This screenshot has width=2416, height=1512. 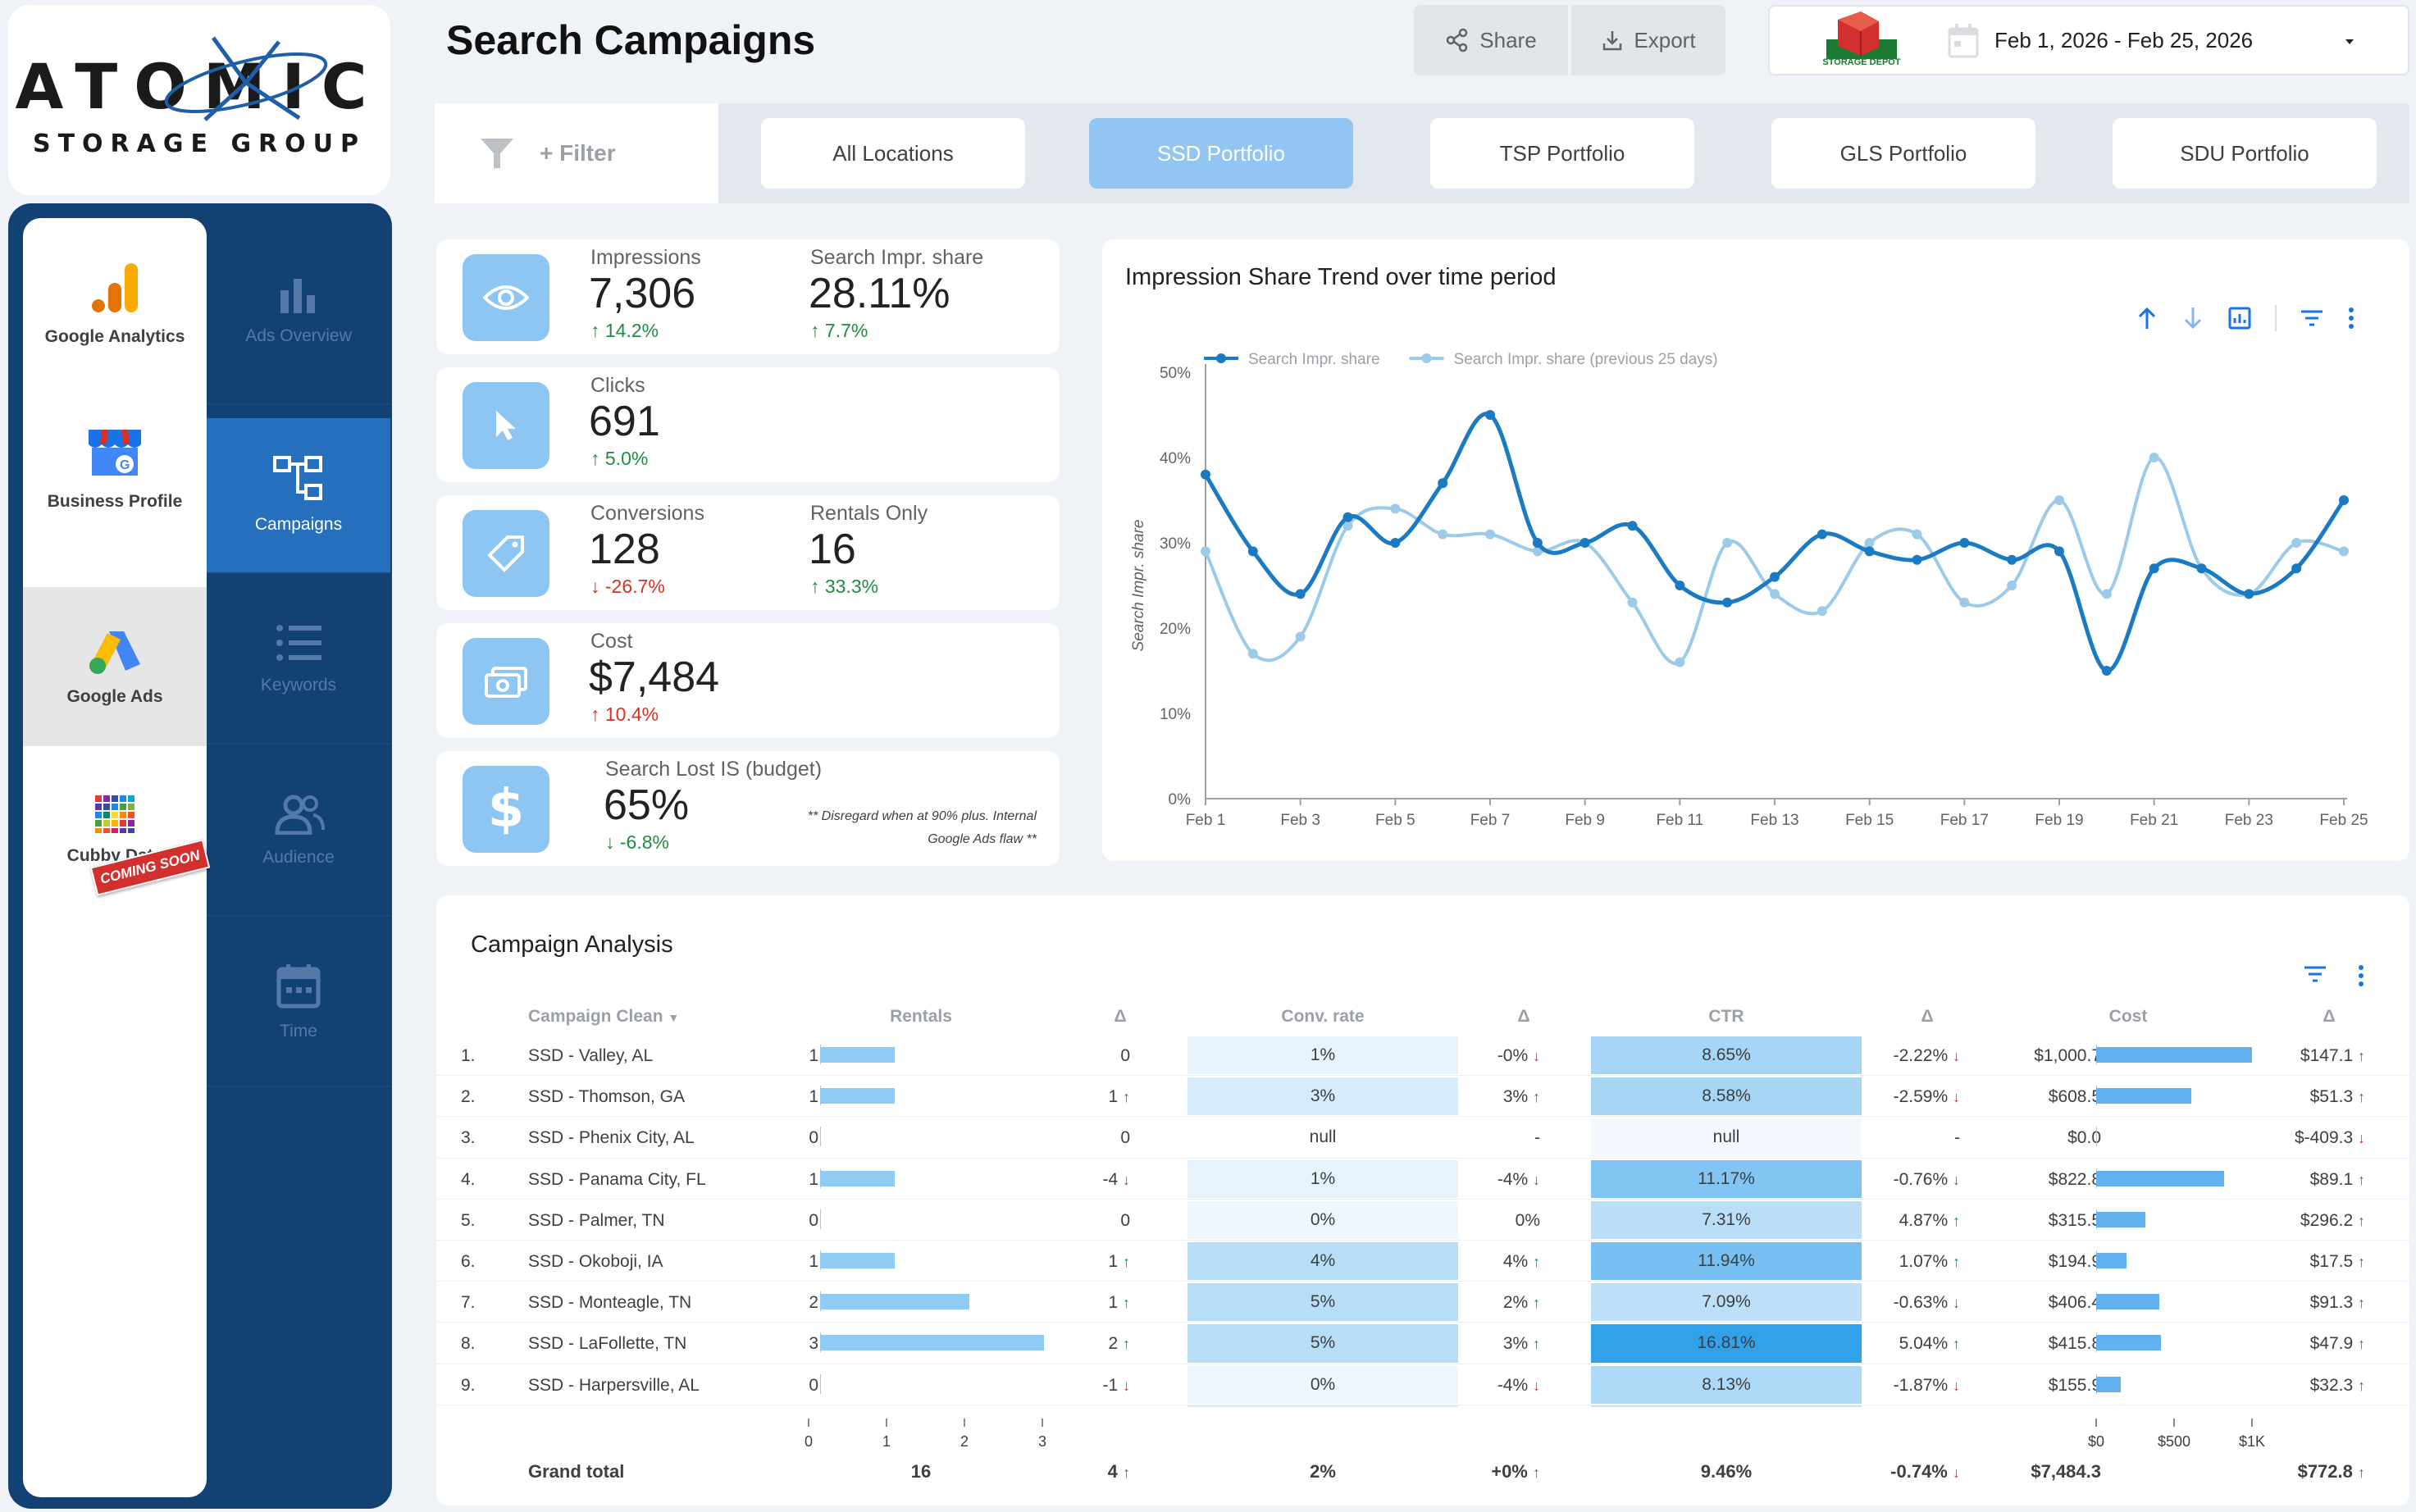 What do you see at coordinates (627, 586) in the screenshot?
I see `kpi-delta: ↓ -26.7%` at bounding box center [627, 586].